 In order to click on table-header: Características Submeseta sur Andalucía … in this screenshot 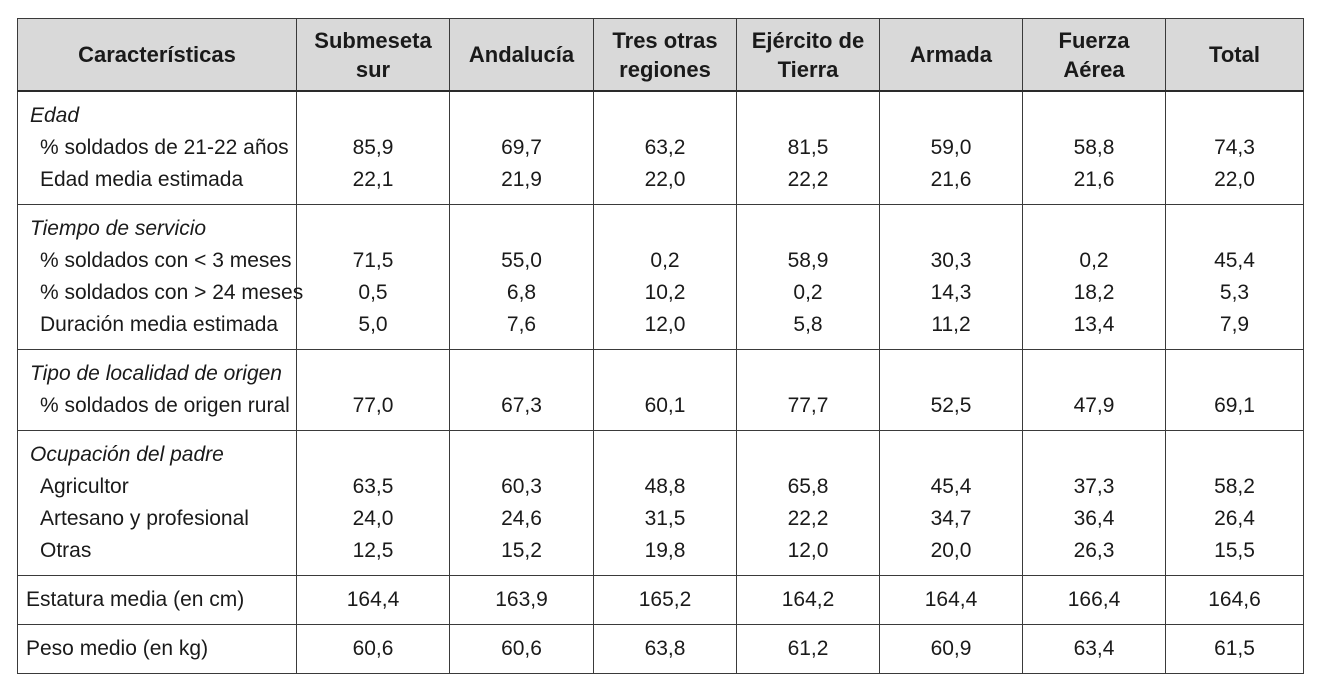, I will do `click(660, 55)`.